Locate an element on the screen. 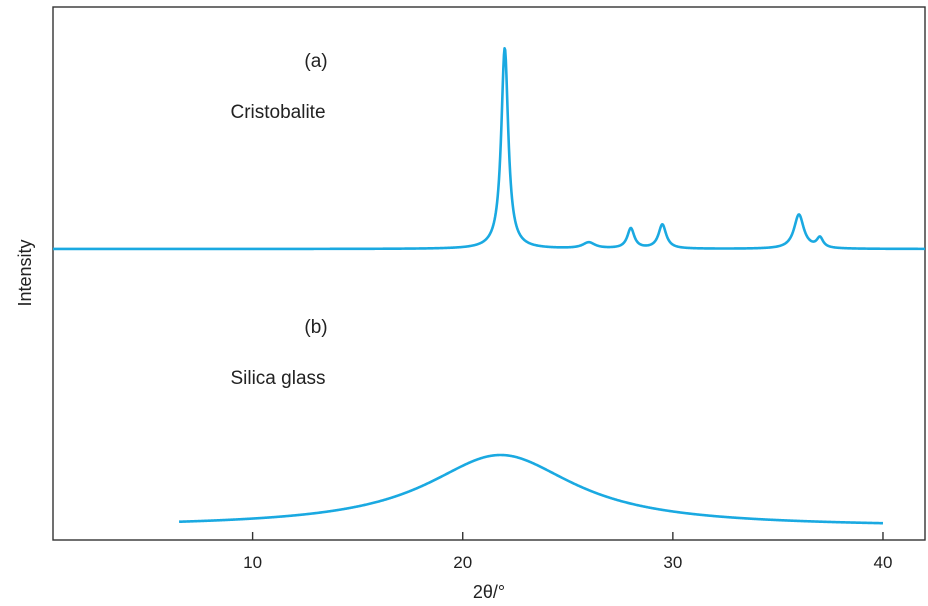  annotation-silica-glass: Silica glass is located at coordinates (277, 378).